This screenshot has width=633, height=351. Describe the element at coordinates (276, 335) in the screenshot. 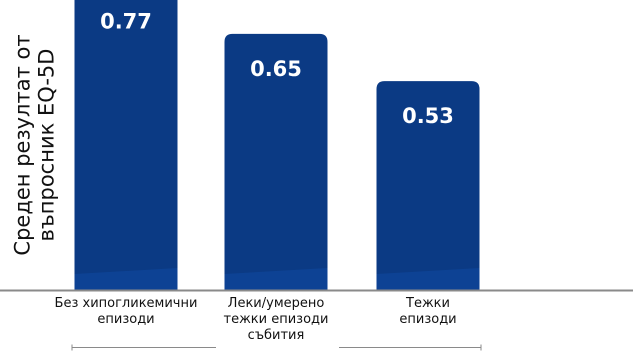

I see `x-tick-label-2-line-3: събития` at that location.